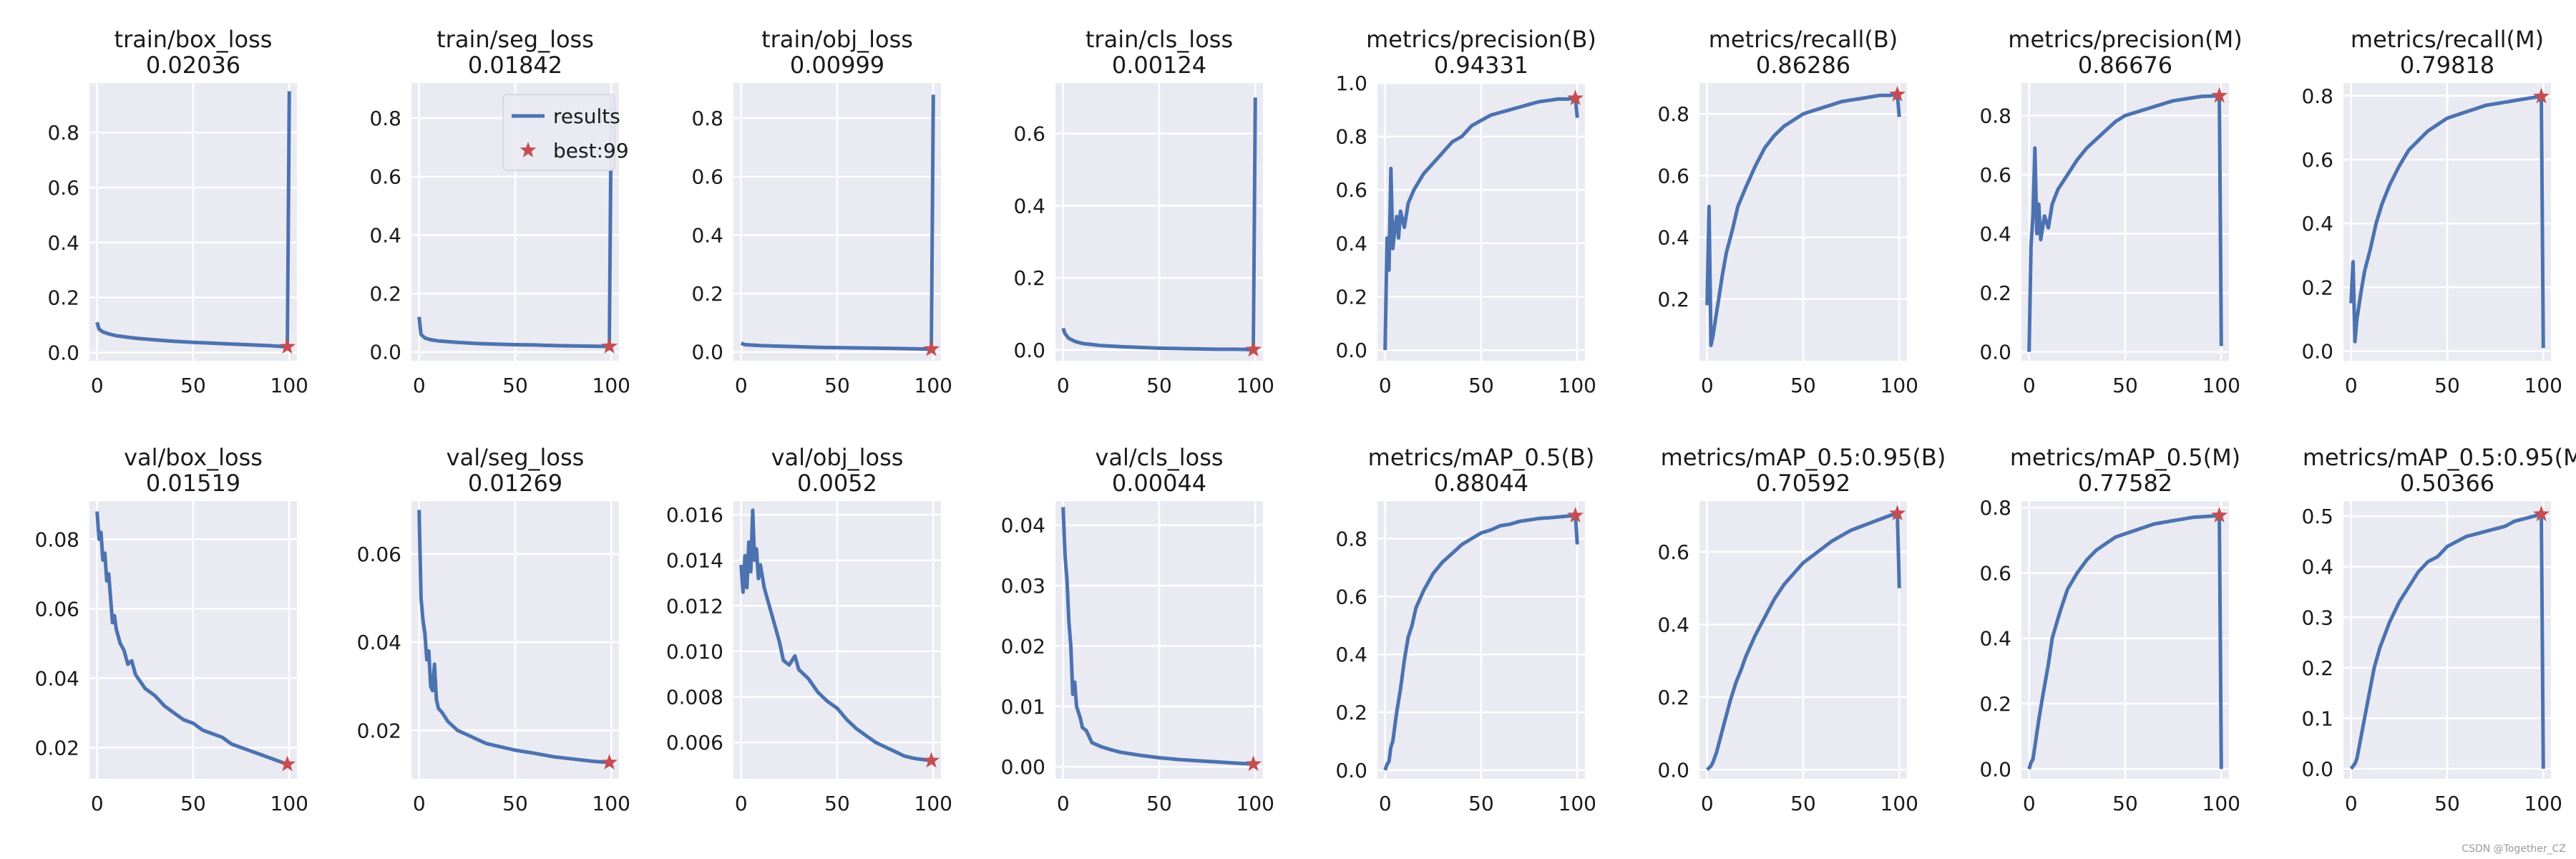 The image size is (2576, 859). What do you see at coordinates (837, 483) in the screenshot?
I see `subplot-final-value: 0.0052` at bounding box center [837, 483].